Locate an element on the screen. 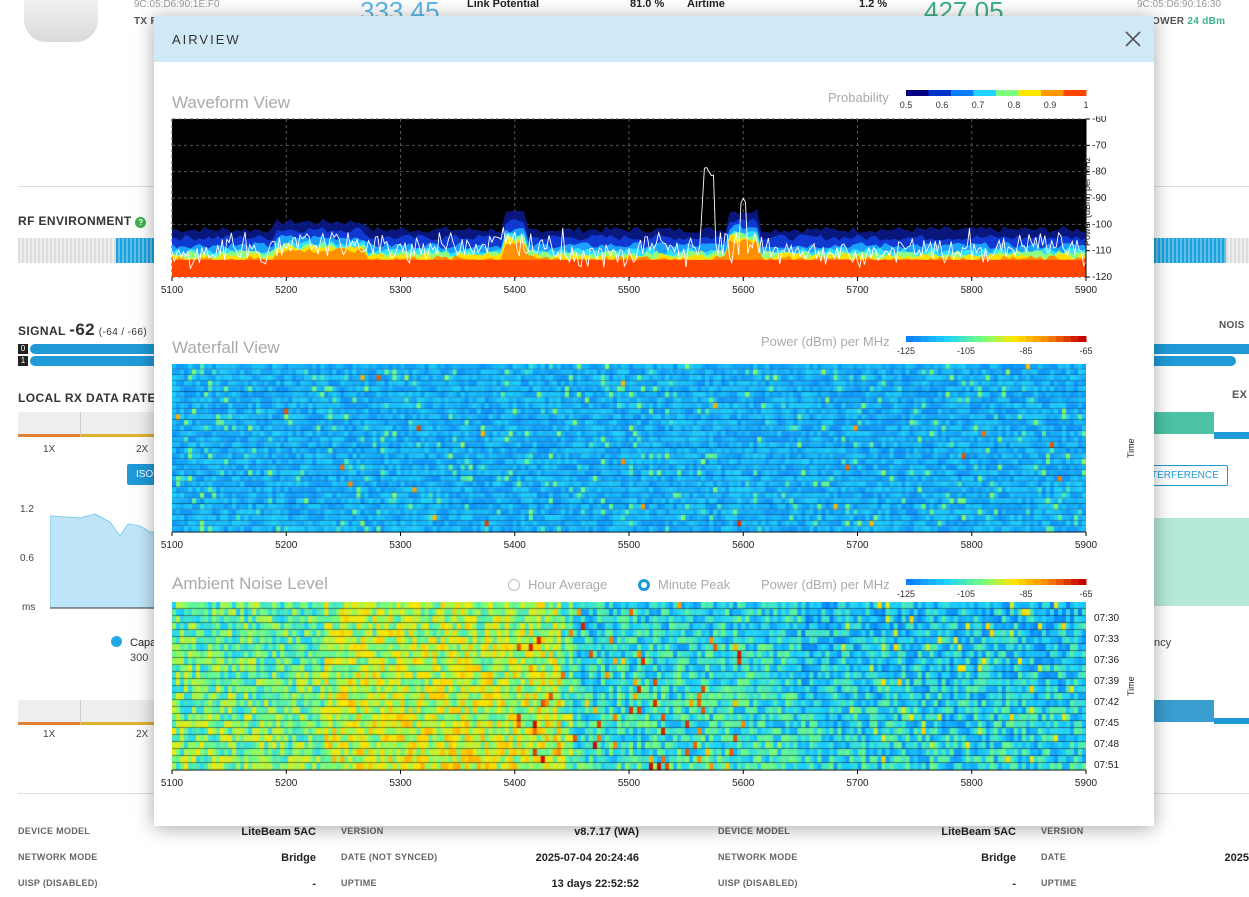  time-tick-label: 07:42 is located at coordinates (1107, 702).